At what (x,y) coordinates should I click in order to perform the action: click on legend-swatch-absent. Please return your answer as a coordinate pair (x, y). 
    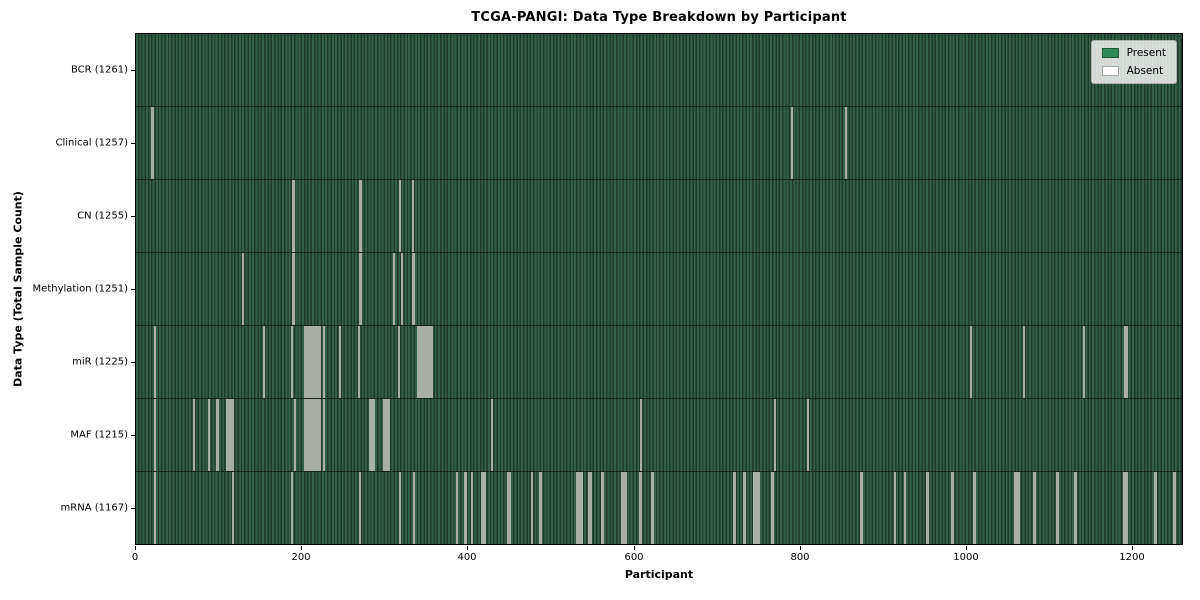
    Looking at the image, I should click on (1110, 70).